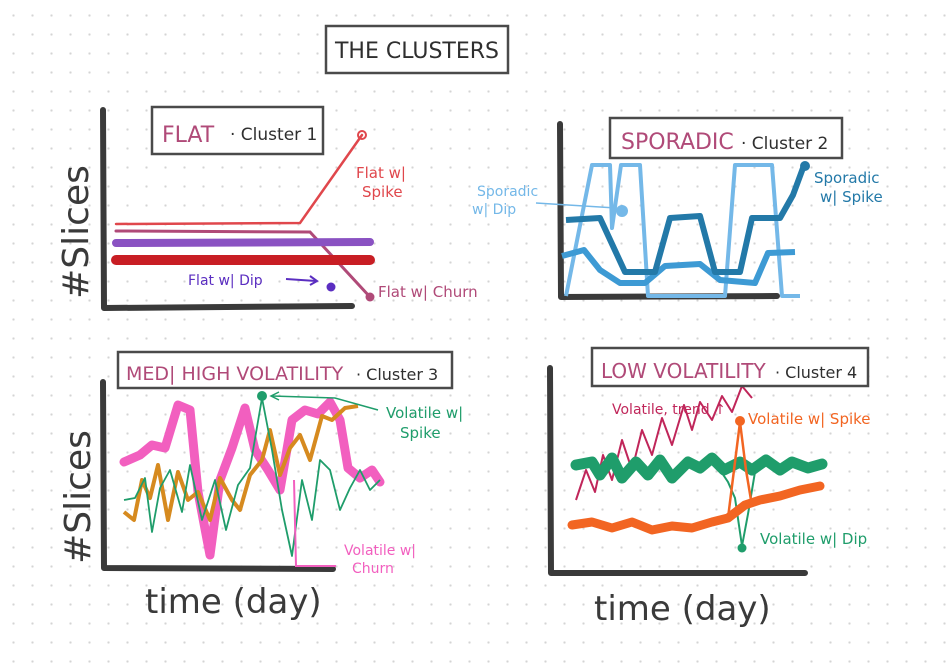  Describe the element at coordinates (381, 173) in the screenshot. I see `annotation-flat-spike-line1: Flat w|` at that location.